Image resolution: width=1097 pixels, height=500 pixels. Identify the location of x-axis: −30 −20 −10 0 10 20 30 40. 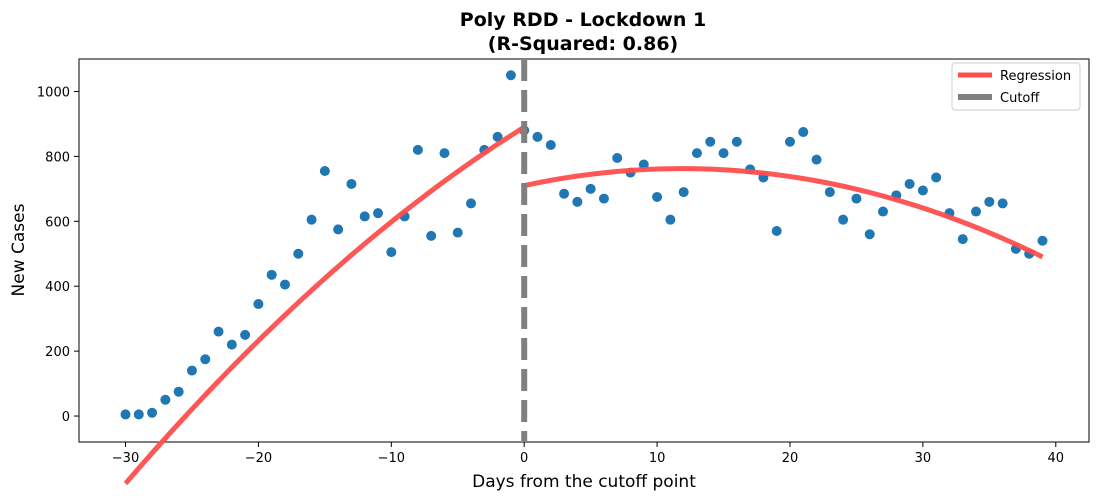
(588, 454).